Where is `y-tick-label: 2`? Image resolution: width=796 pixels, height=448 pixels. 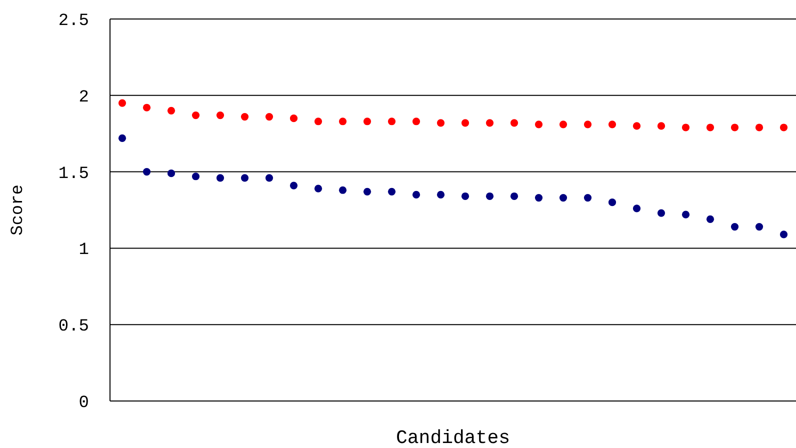 y-tick-label: 2 is located at coordinates (83, 98).